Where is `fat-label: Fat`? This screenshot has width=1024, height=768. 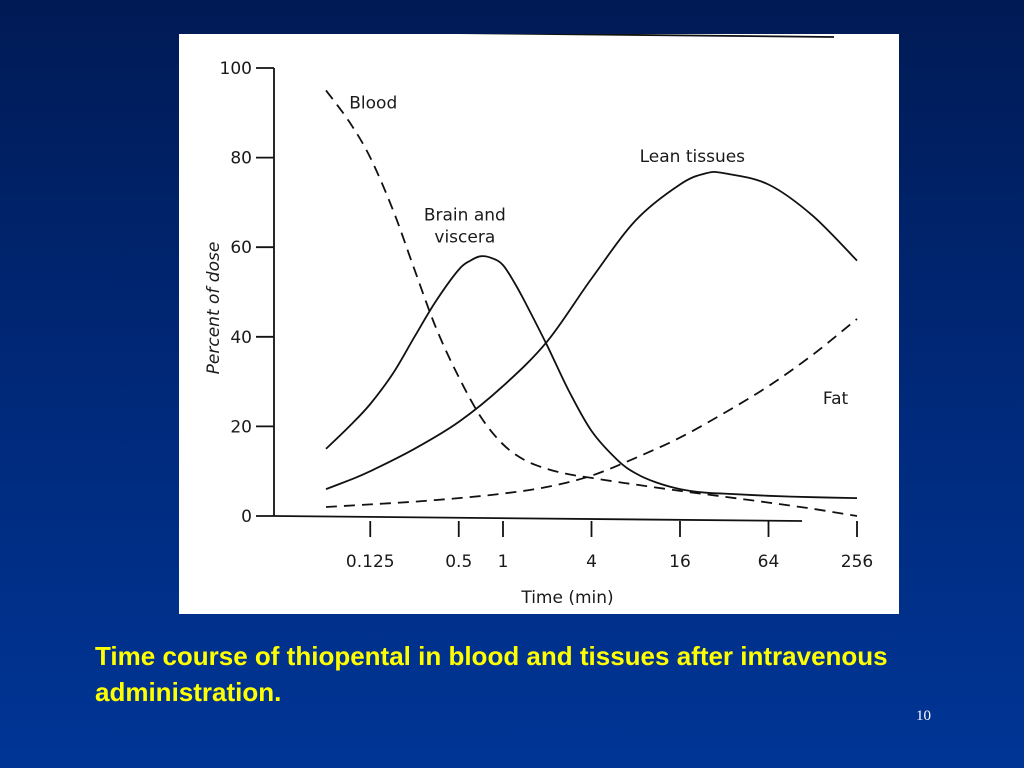
fat-label: Fat is located at coordinates (836, 399).